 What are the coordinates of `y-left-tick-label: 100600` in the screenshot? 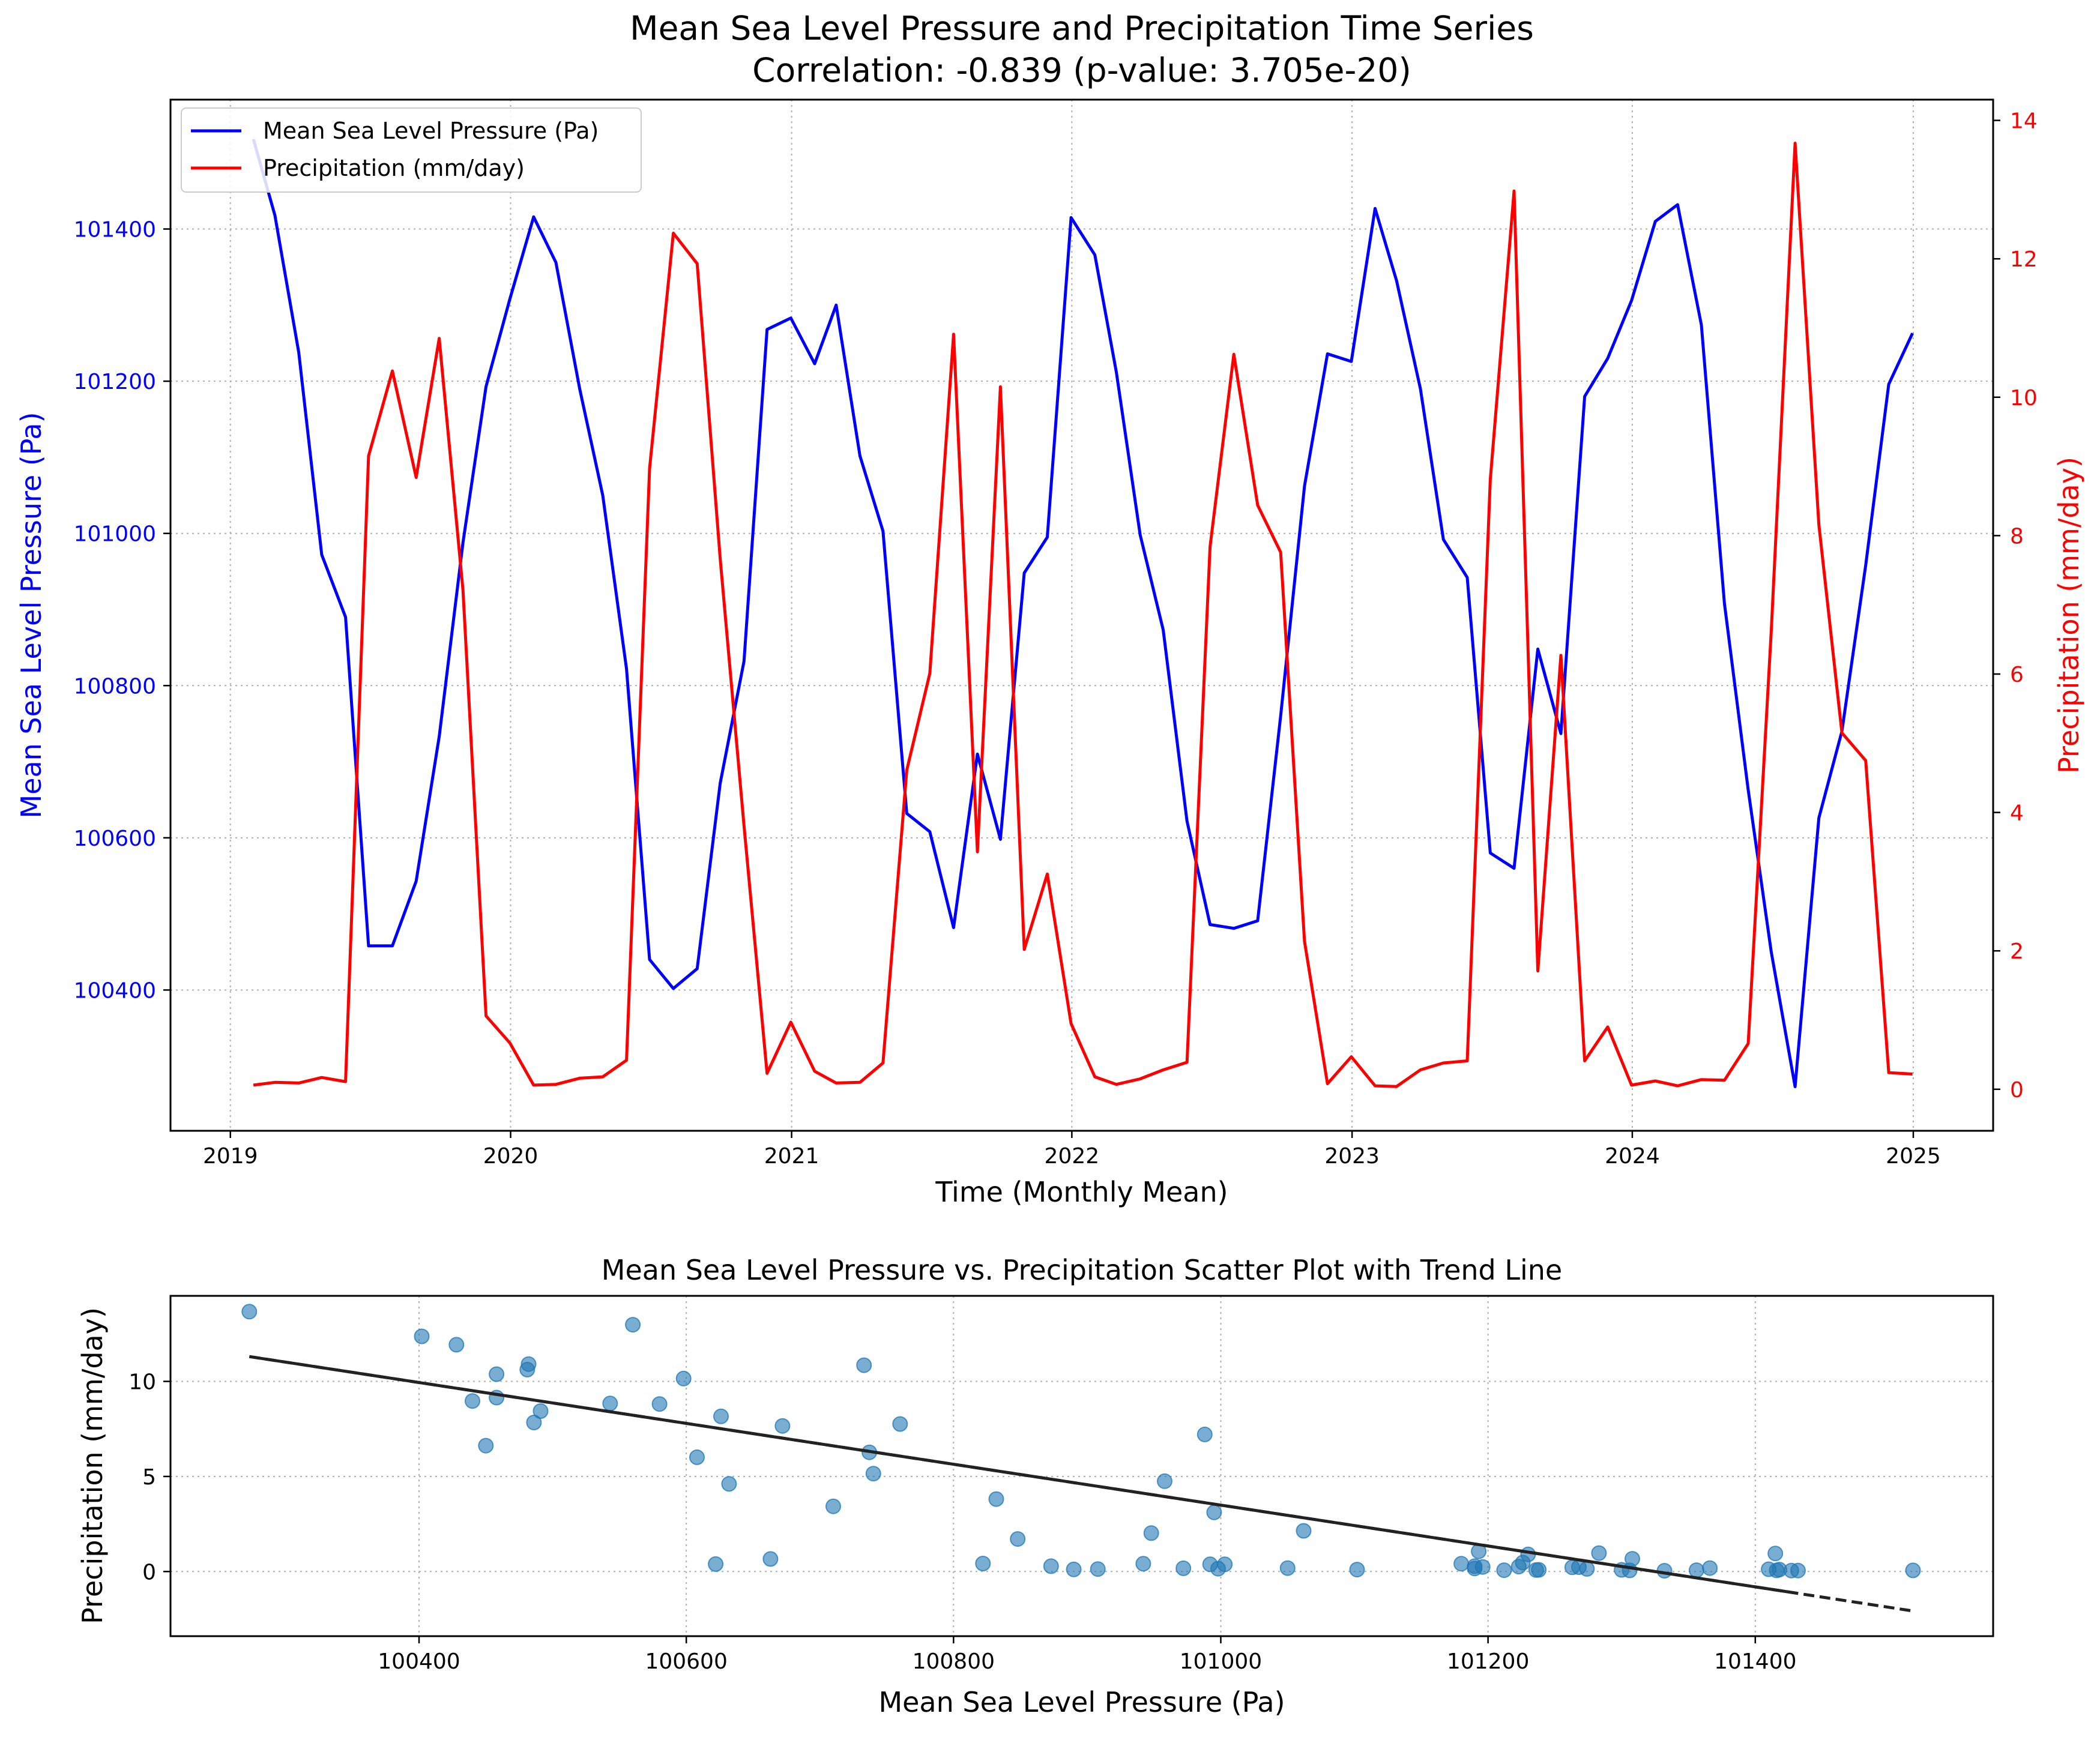 It's located at (115, 839).